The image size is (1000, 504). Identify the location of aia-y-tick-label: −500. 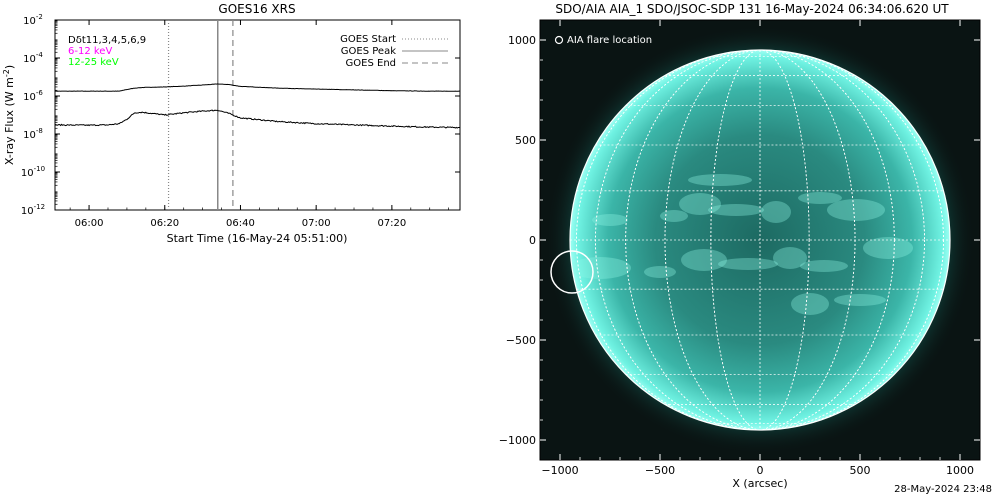
(521, 340).